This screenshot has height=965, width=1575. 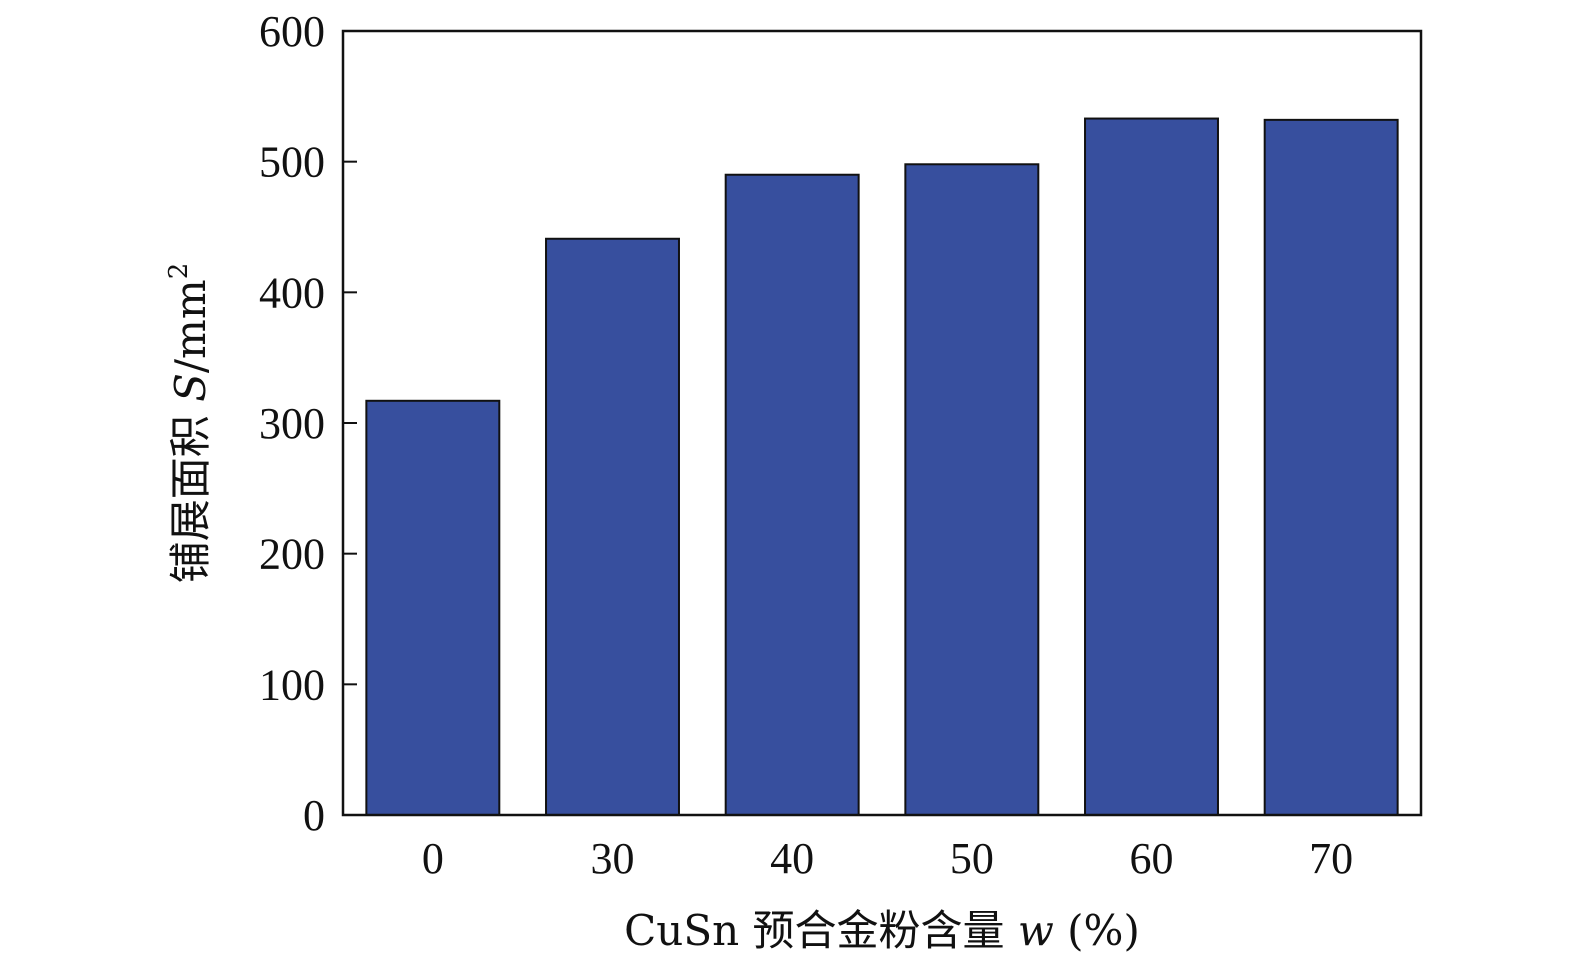 I want to click on x-axis: 0 30 40 50 60 70, so click(x=887, y=858).